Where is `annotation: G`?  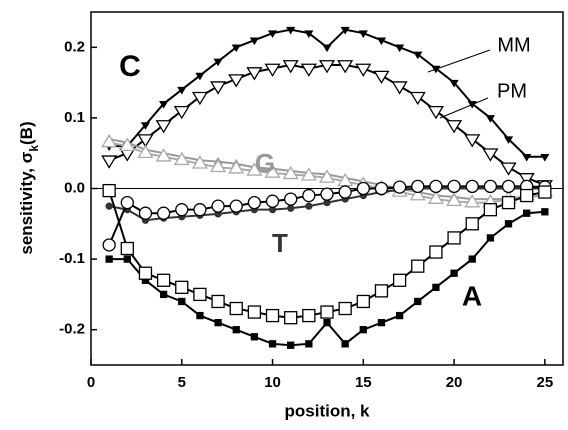
annotation: G is located at coordinates (265, 163).